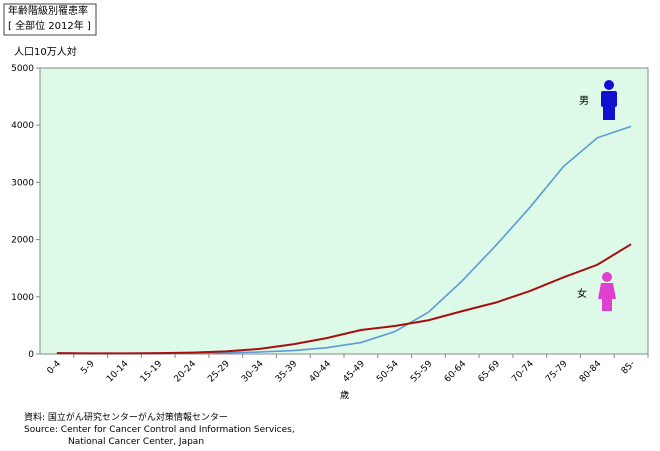  Describe the element at coordinates (253, 372) in the screenshot. I see `x-tick-label: 30-34` at that location.